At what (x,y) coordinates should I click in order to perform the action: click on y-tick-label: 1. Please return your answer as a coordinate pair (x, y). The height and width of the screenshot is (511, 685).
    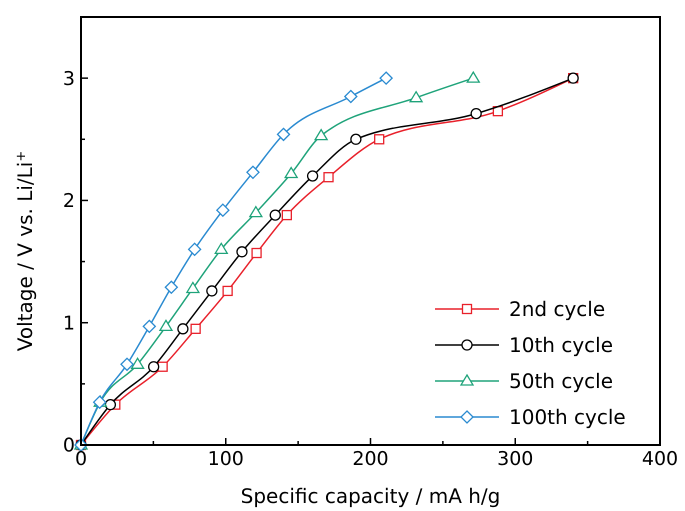
    Looking at the image, I should click on (68, 323).